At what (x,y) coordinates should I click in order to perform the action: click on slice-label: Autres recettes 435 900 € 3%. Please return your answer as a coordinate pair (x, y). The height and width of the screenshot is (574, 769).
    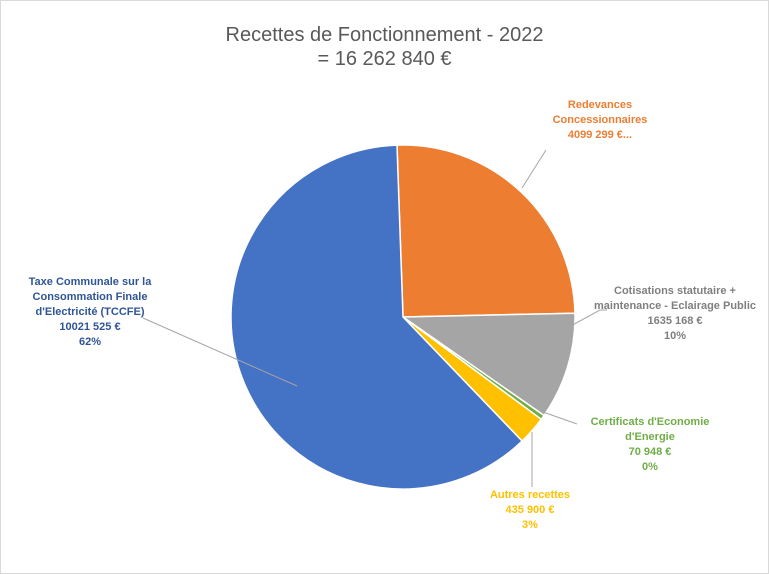
    Looking at the image, I should click on (530, 510).